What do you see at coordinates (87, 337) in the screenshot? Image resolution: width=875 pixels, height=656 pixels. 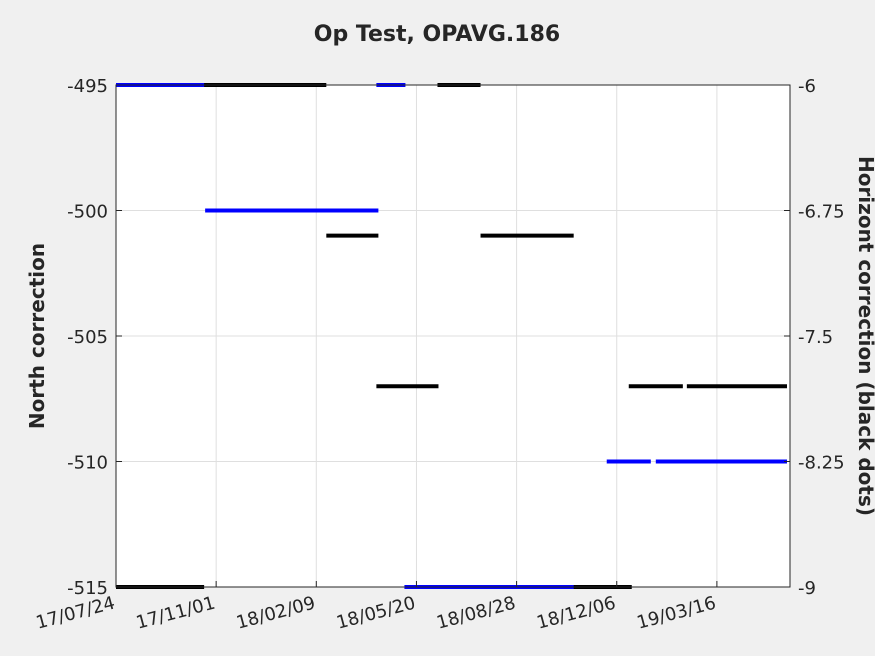 I see `y-tick-label-left: -505` at bounding box center [87, 337].